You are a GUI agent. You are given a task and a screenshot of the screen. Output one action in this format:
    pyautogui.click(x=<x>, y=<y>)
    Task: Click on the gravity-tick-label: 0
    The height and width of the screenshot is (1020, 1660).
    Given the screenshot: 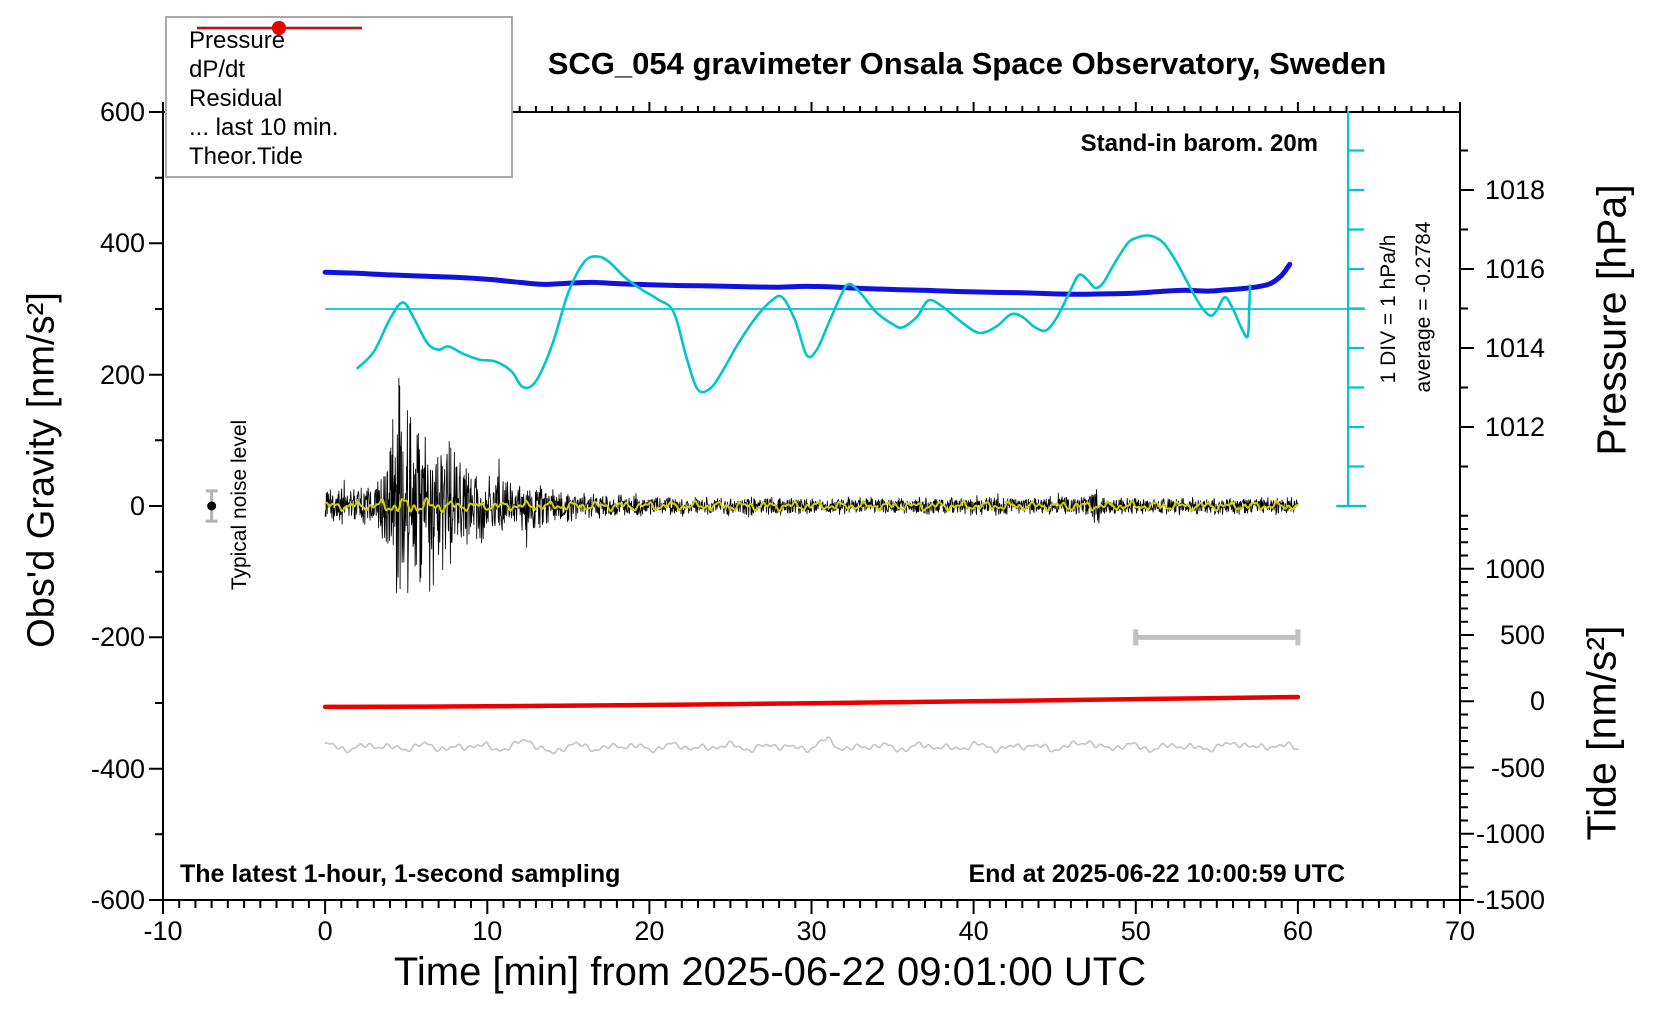 What is the action you would take?
    pyautogui.click(x=137, y=506)
    